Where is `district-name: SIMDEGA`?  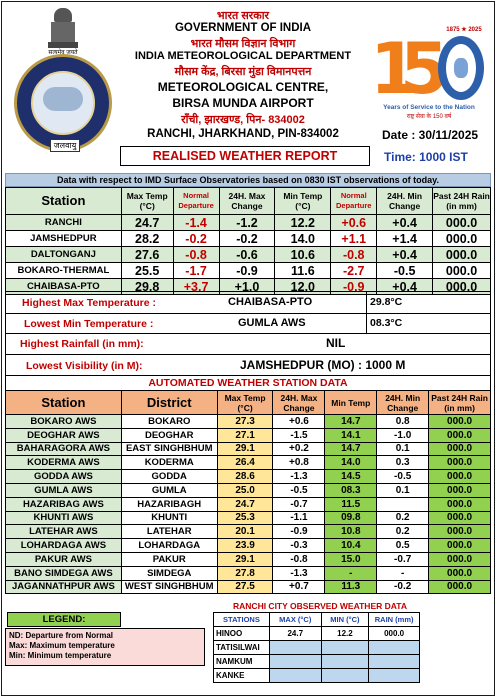 district-name: SIMDEGA is located at coordinates (169, 573).